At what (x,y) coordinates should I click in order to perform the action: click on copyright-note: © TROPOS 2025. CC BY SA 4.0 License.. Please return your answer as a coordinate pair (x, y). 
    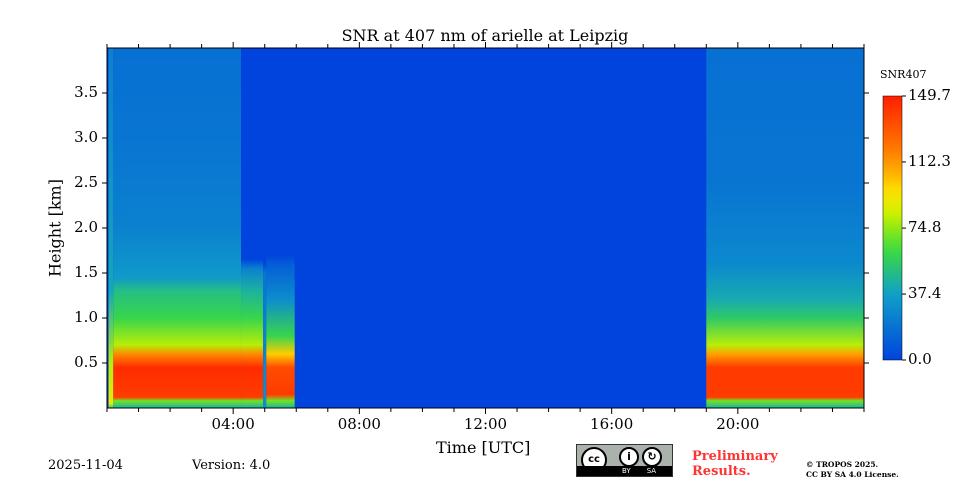
    Looking at the image, I should click on (852, 469).